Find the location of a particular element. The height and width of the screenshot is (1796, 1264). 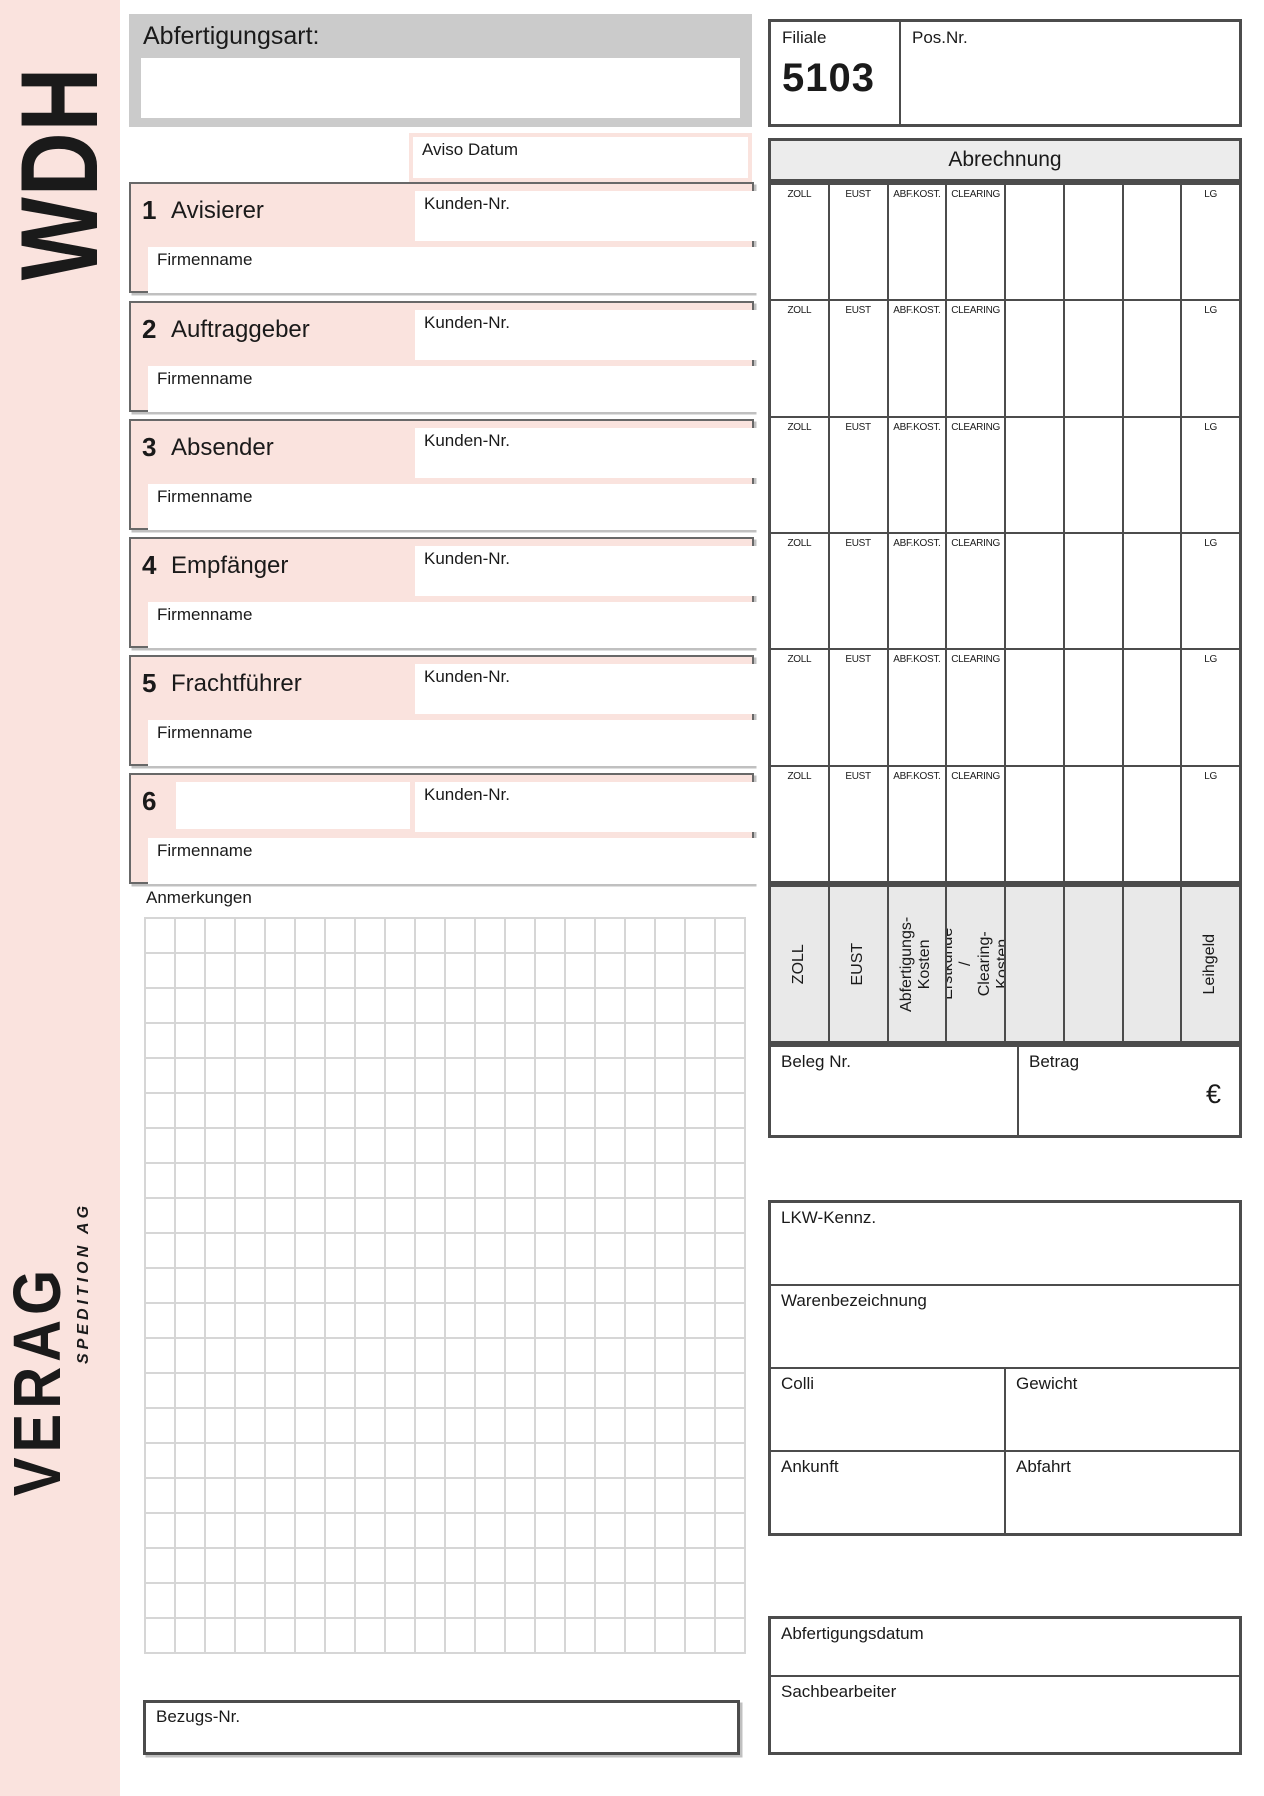

section-label: Absender is located at coordinates (222, 447).